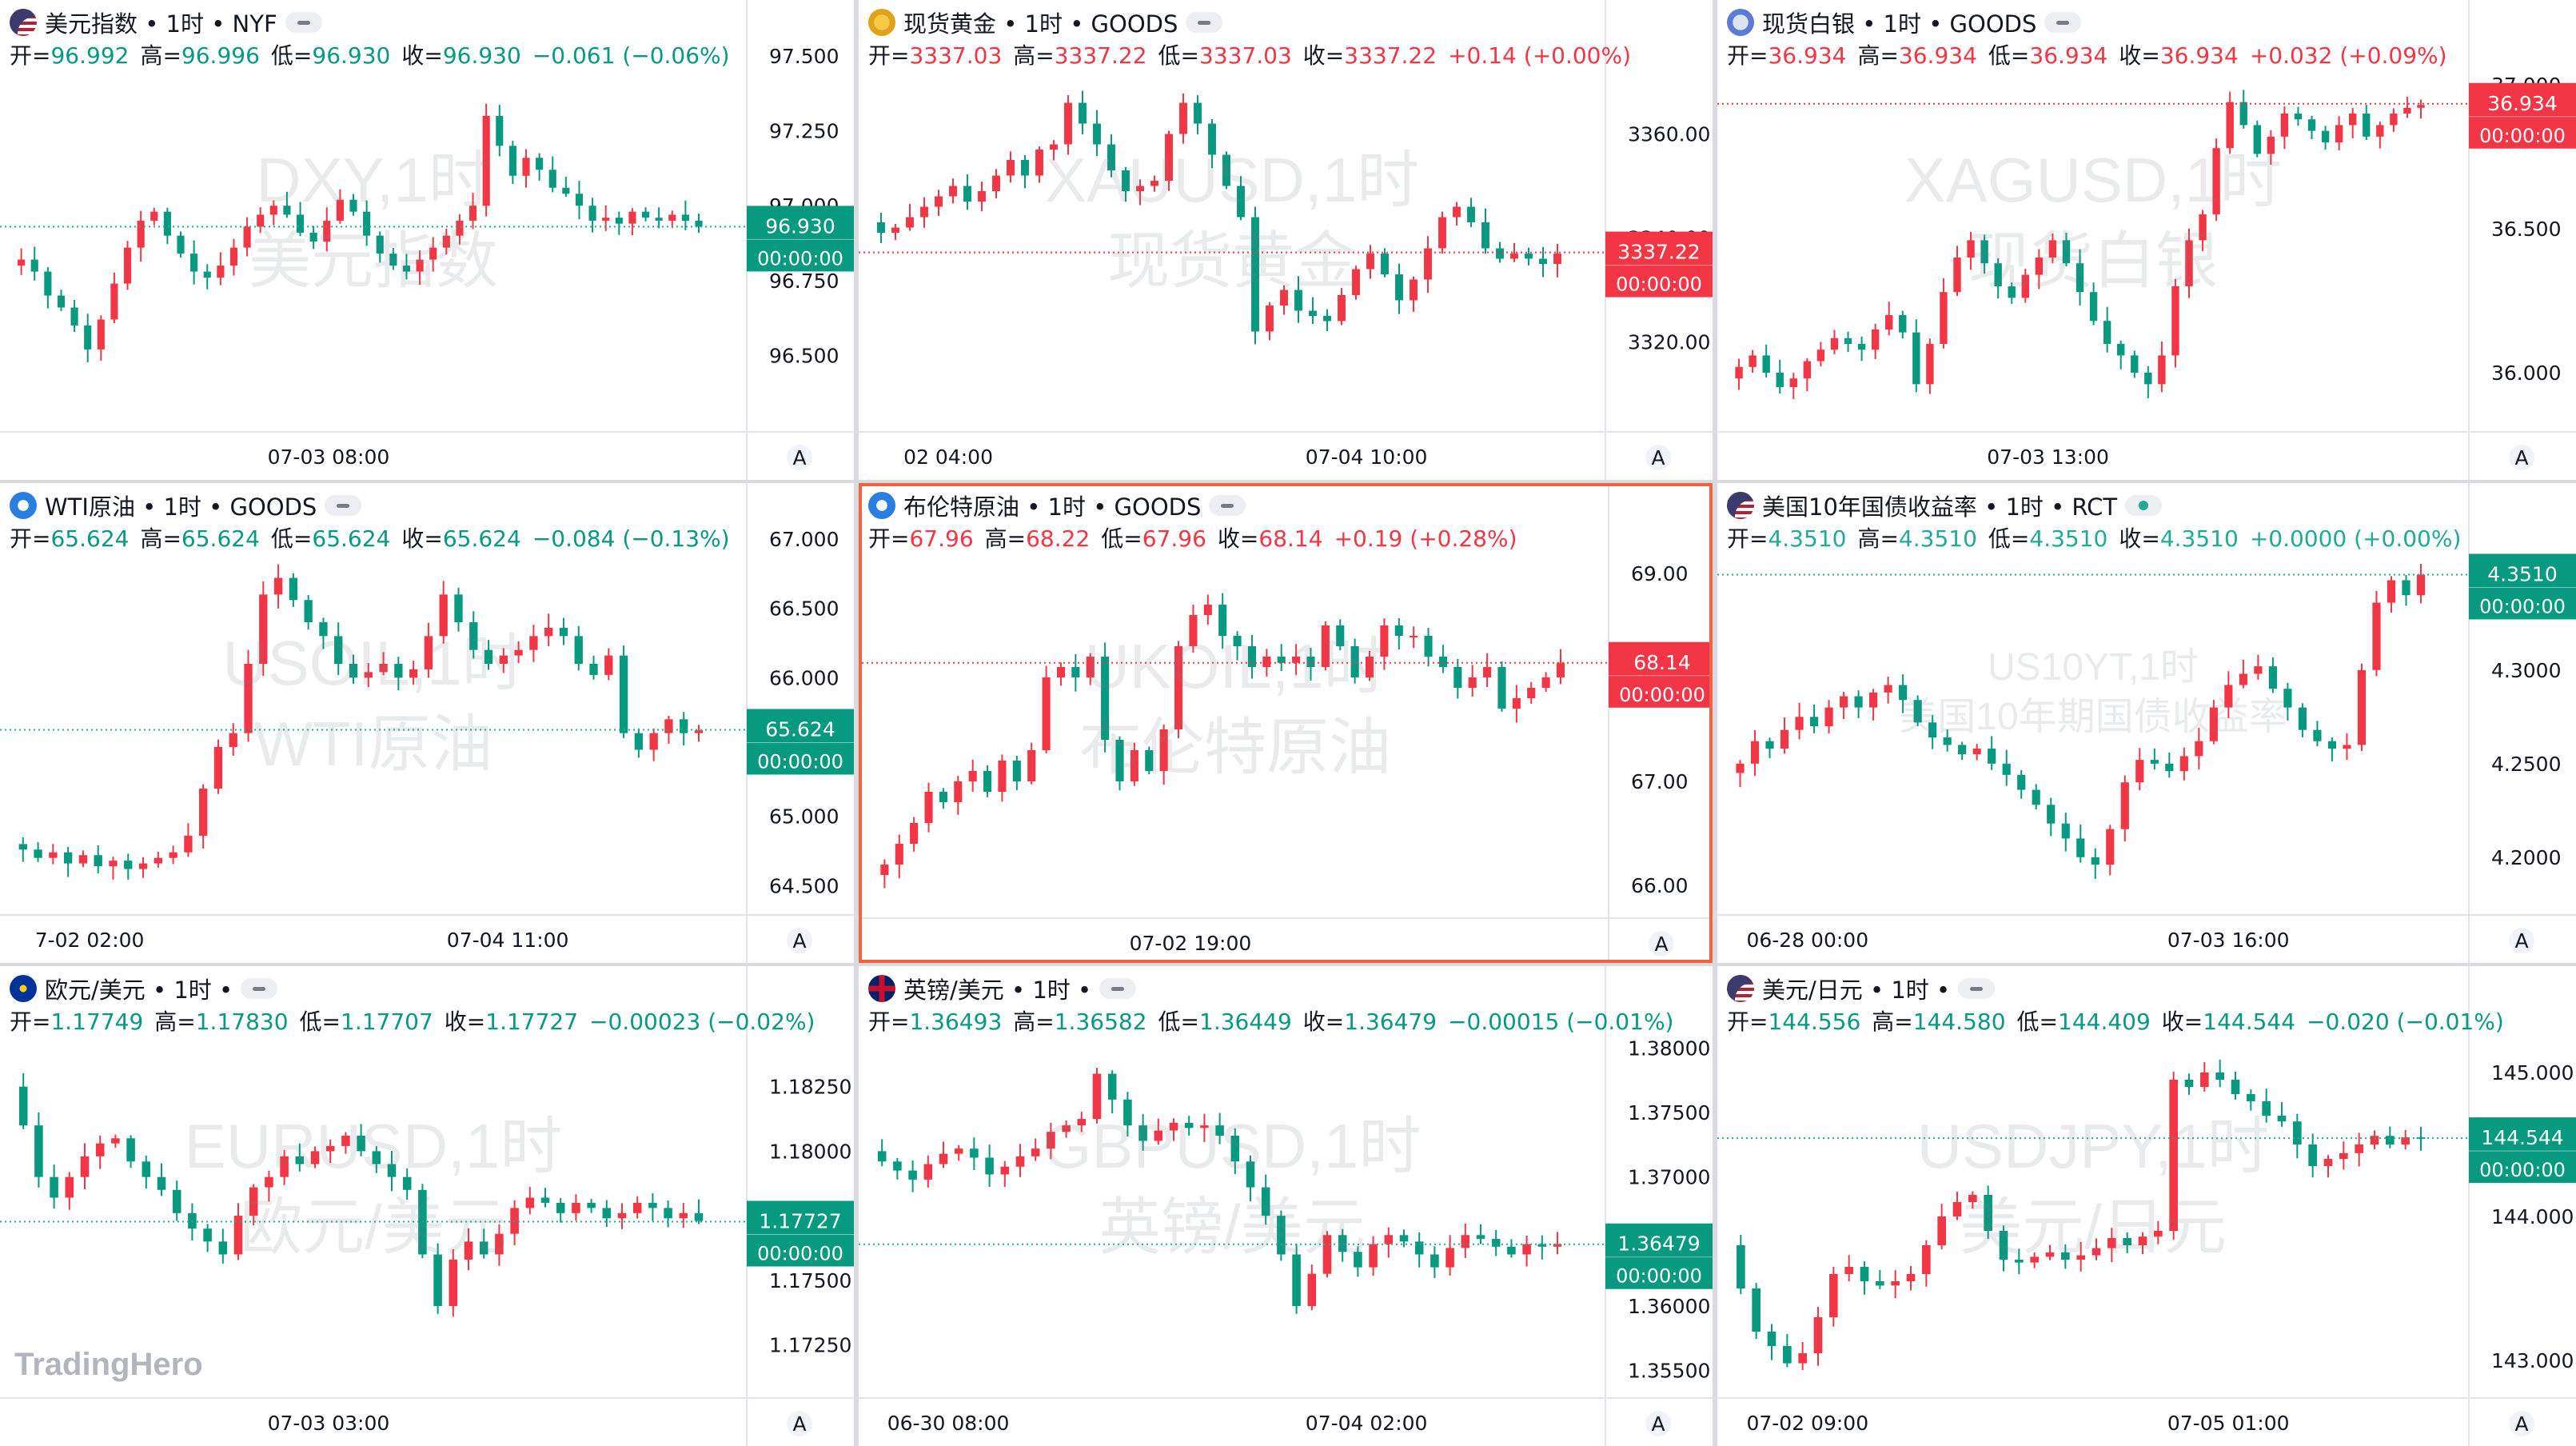  What do you see at coordinates (2068, 538) in the screenshot?
I see `ohlc-value: 4.3510` at bounding box center [2068, 538].